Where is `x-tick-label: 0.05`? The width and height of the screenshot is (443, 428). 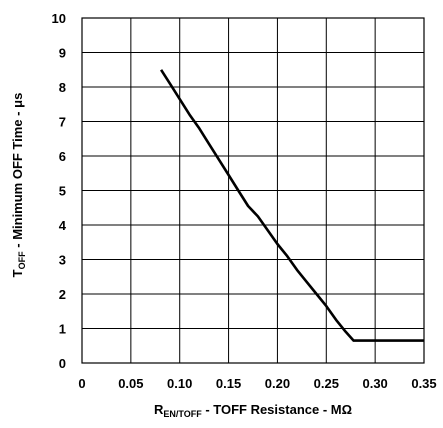 x-tick-label: 0.05 is located at coordinates (130, 383).